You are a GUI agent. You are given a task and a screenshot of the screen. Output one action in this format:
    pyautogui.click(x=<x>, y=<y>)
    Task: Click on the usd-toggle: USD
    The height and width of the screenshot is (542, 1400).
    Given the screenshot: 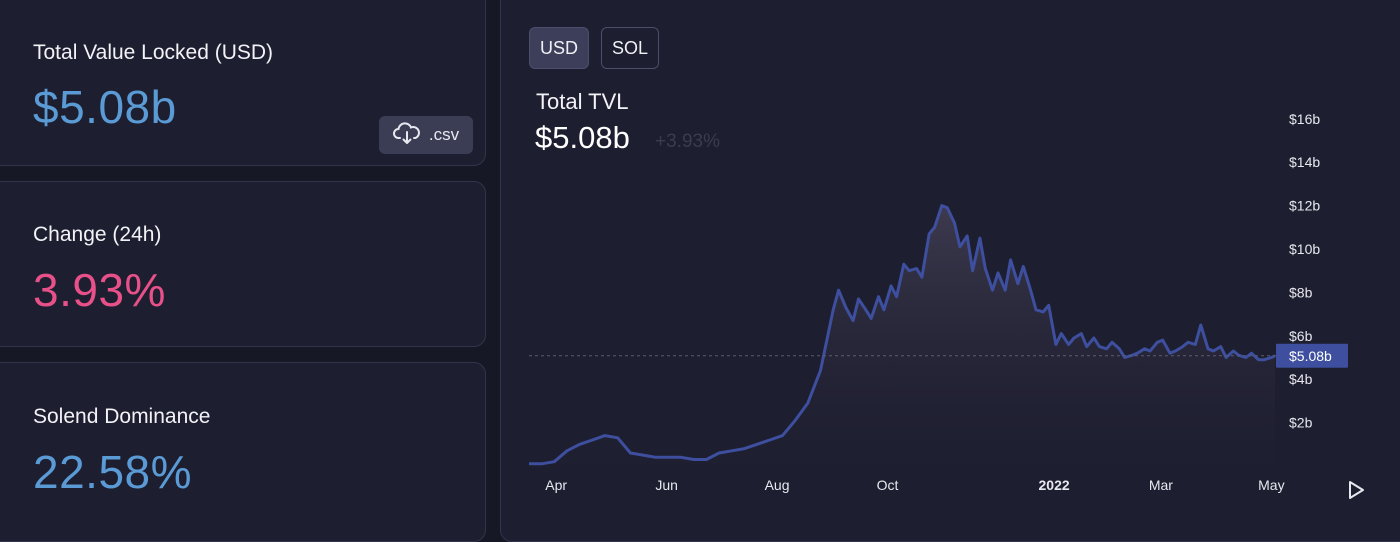 What is the action you would take?
    pyautogui.click(x=559, y=48)
    